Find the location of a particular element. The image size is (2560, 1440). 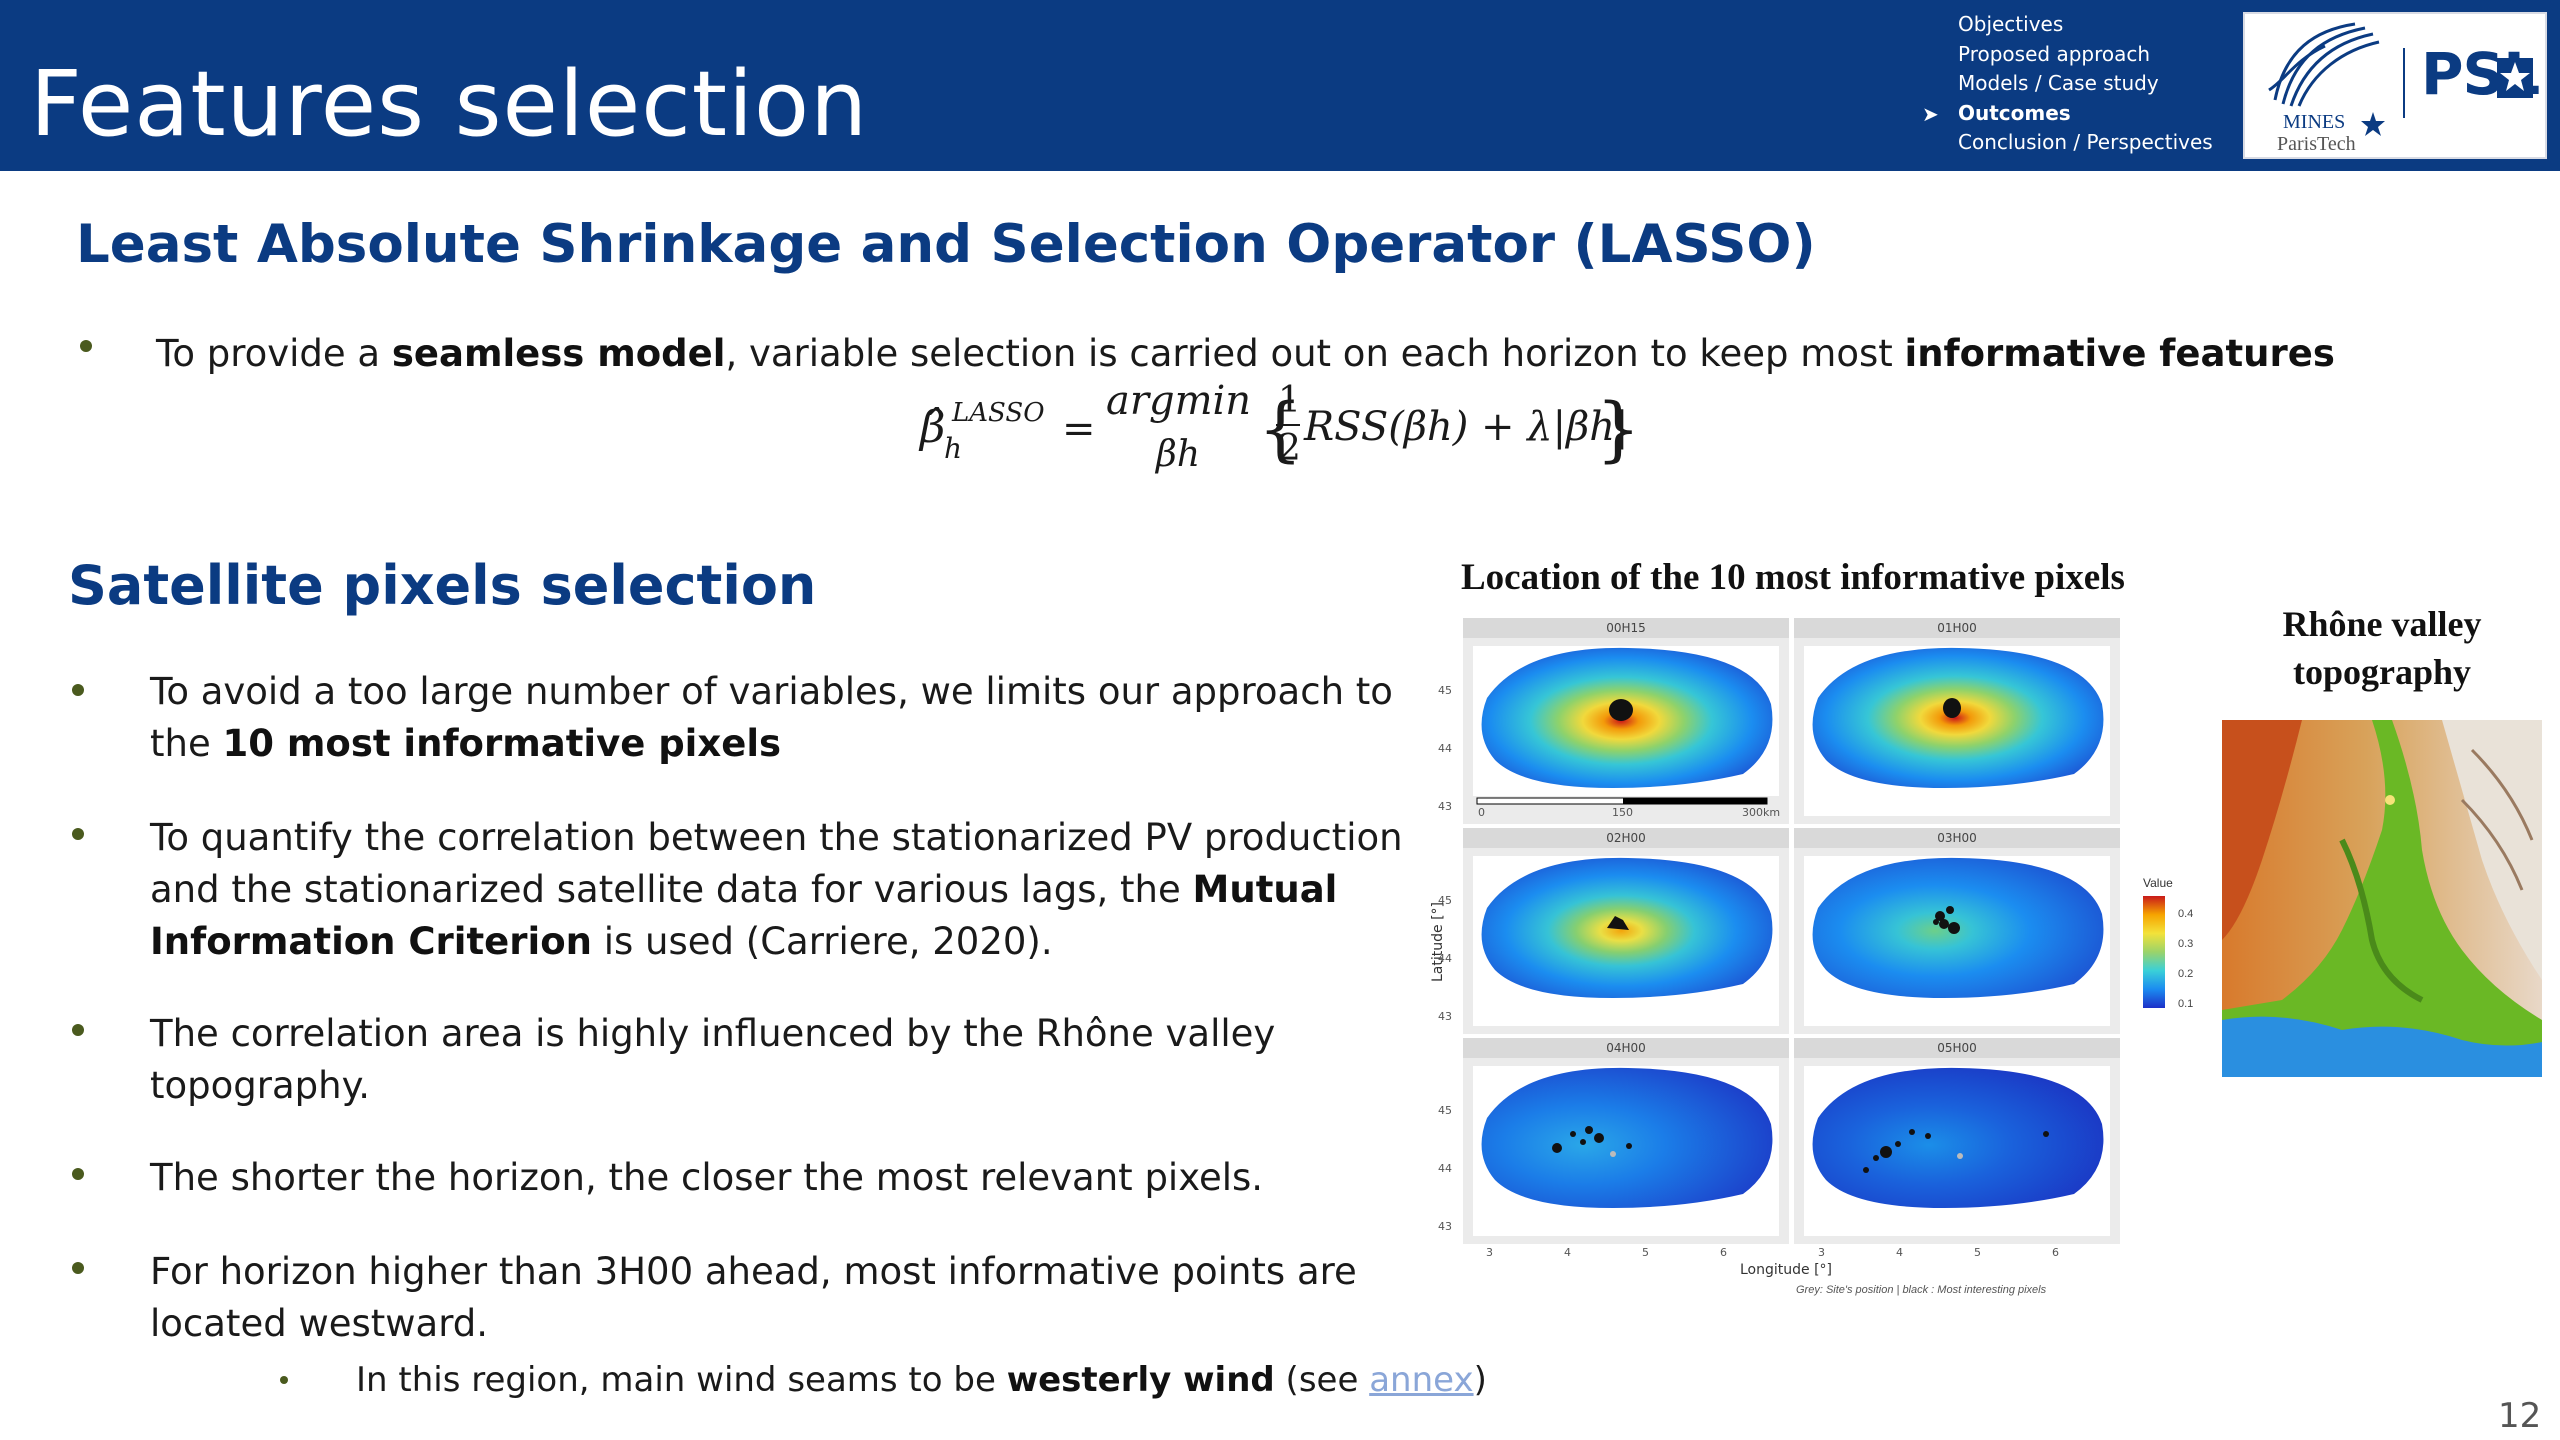

scale-label: 300km is located at coordinates (1761, 812).